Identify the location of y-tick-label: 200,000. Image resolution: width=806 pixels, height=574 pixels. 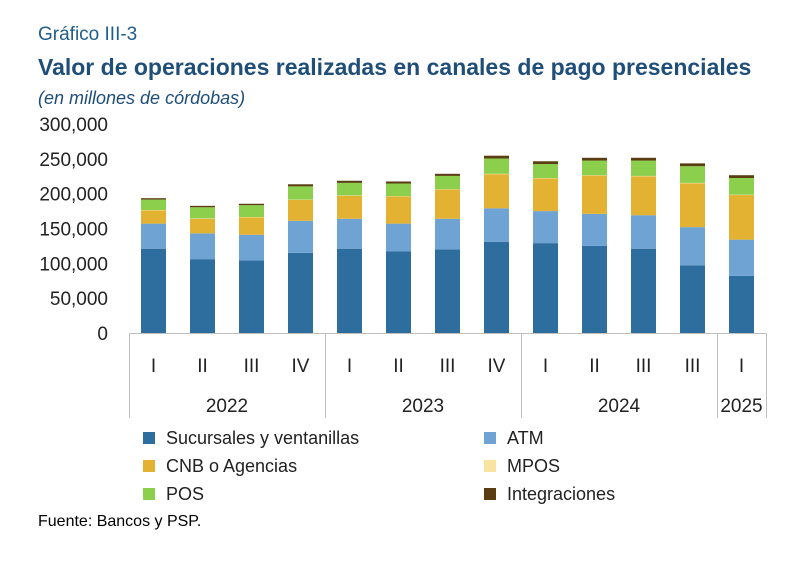
(73, 195).